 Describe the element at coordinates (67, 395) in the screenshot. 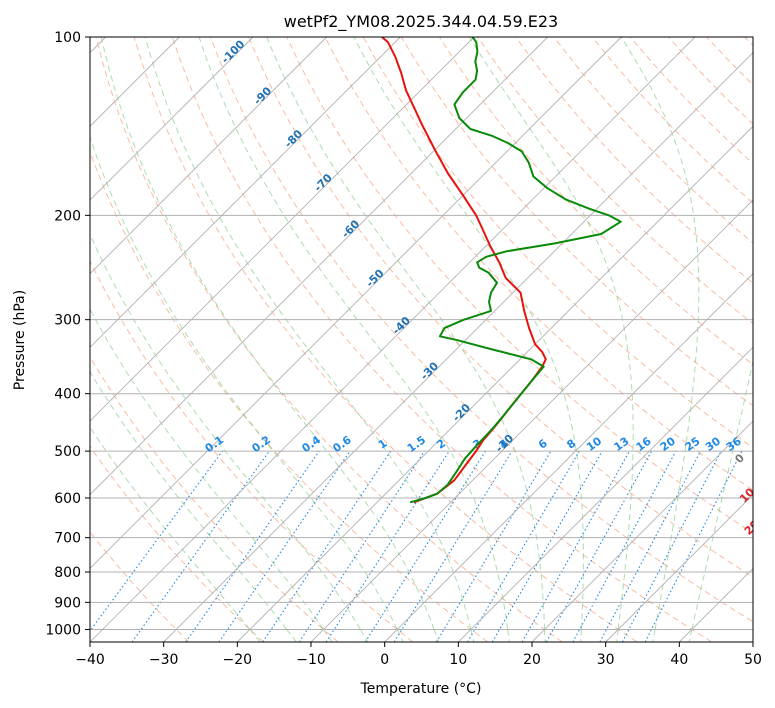

I see `y-tick-label: 400` at that location.